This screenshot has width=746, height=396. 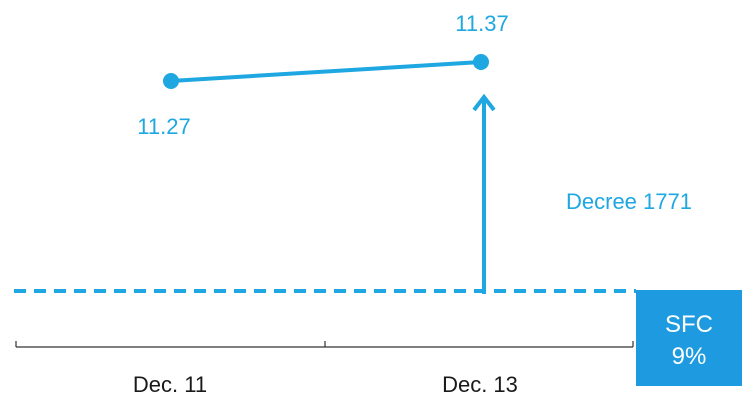 I want to click on reference-badge-label-line1: SFC, so click(x=689, y=324).